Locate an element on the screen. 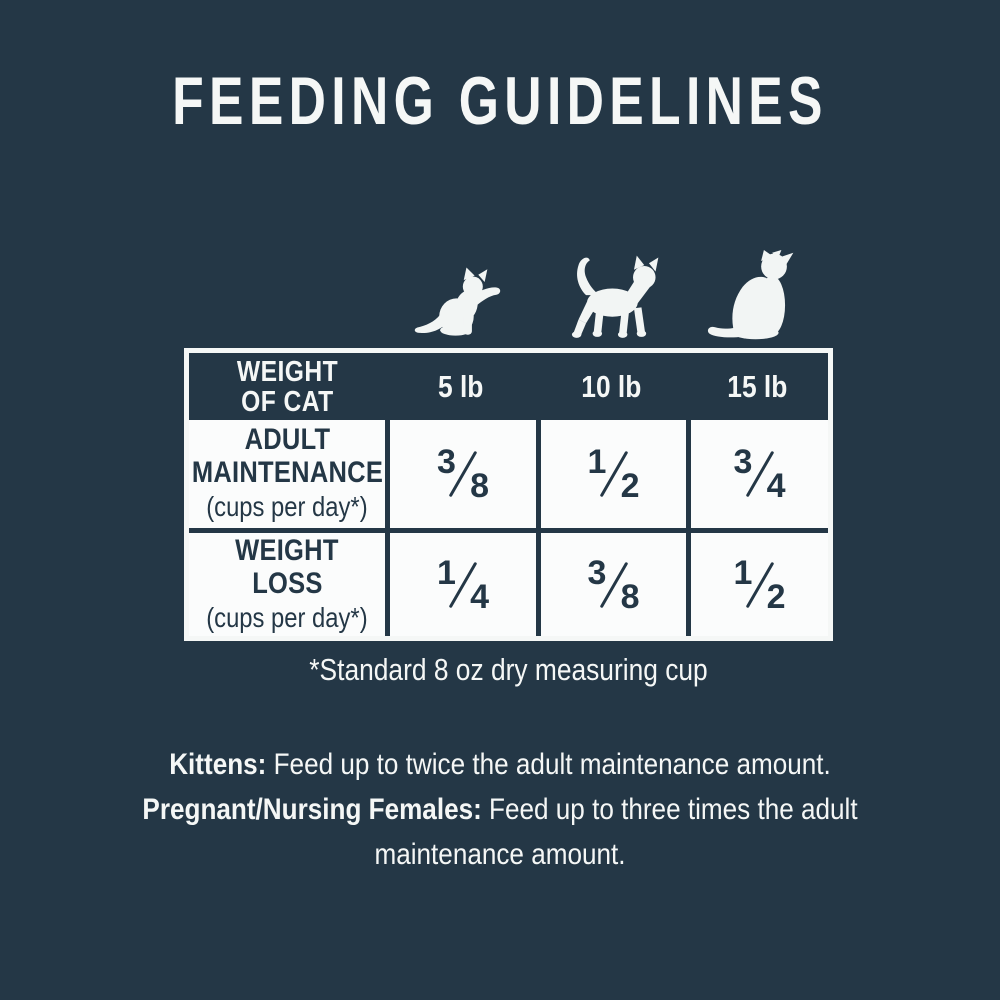 Image resolution: width=1000 pixels, height=1000 pixels. measuring-cup-footnote: *Standard 8 oz dry measuring cup is located at coordinates (508, 669).